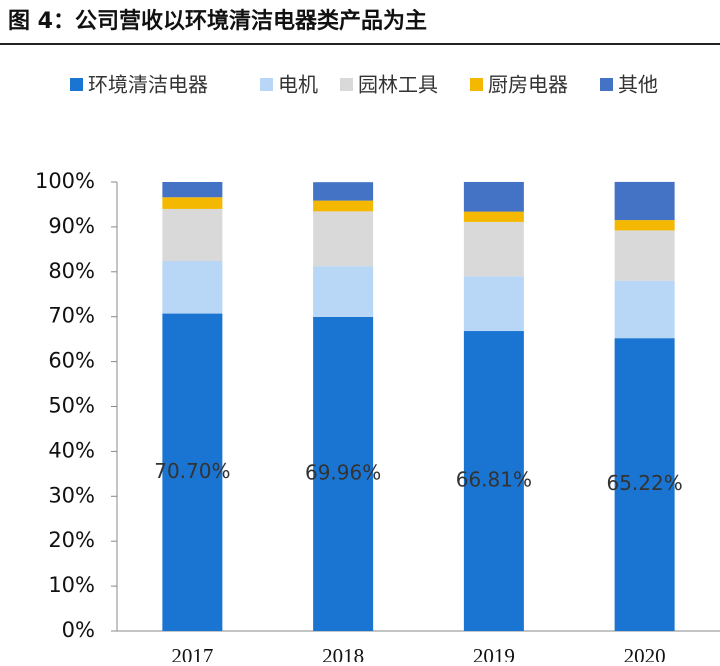 Image resolution: width=720 pixels, height=666 pixels. I want to click on data-label: 65.22%, so click(644, 483).